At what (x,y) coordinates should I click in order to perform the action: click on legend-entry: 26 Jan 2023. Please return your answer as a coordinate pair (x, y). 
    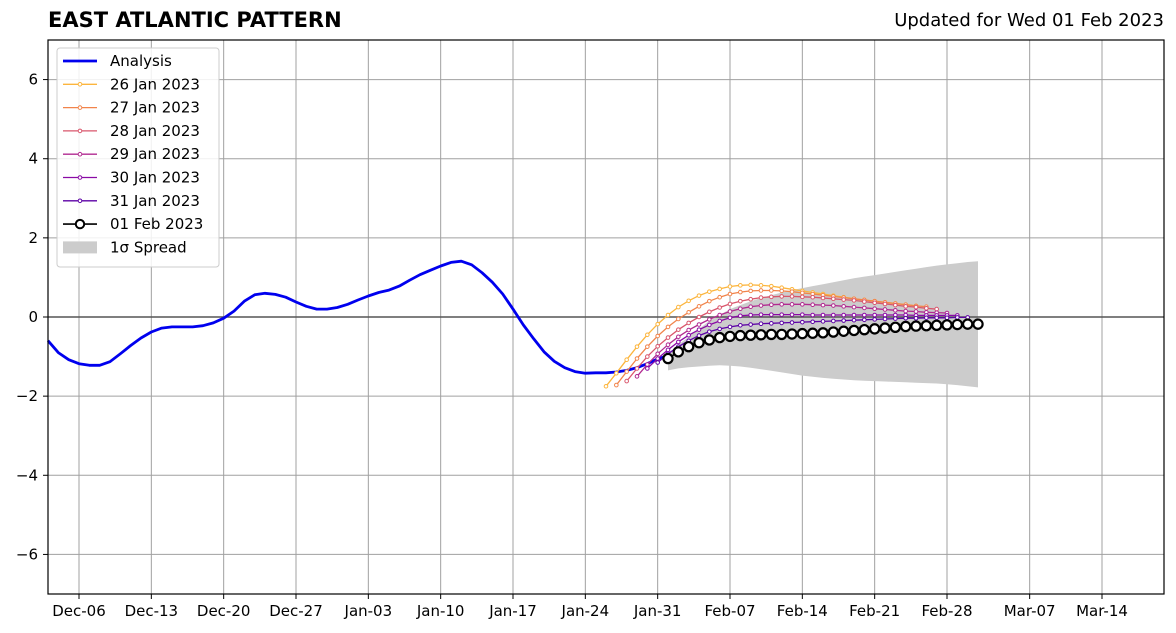
    Looking at the image, I should click on (131, 84).